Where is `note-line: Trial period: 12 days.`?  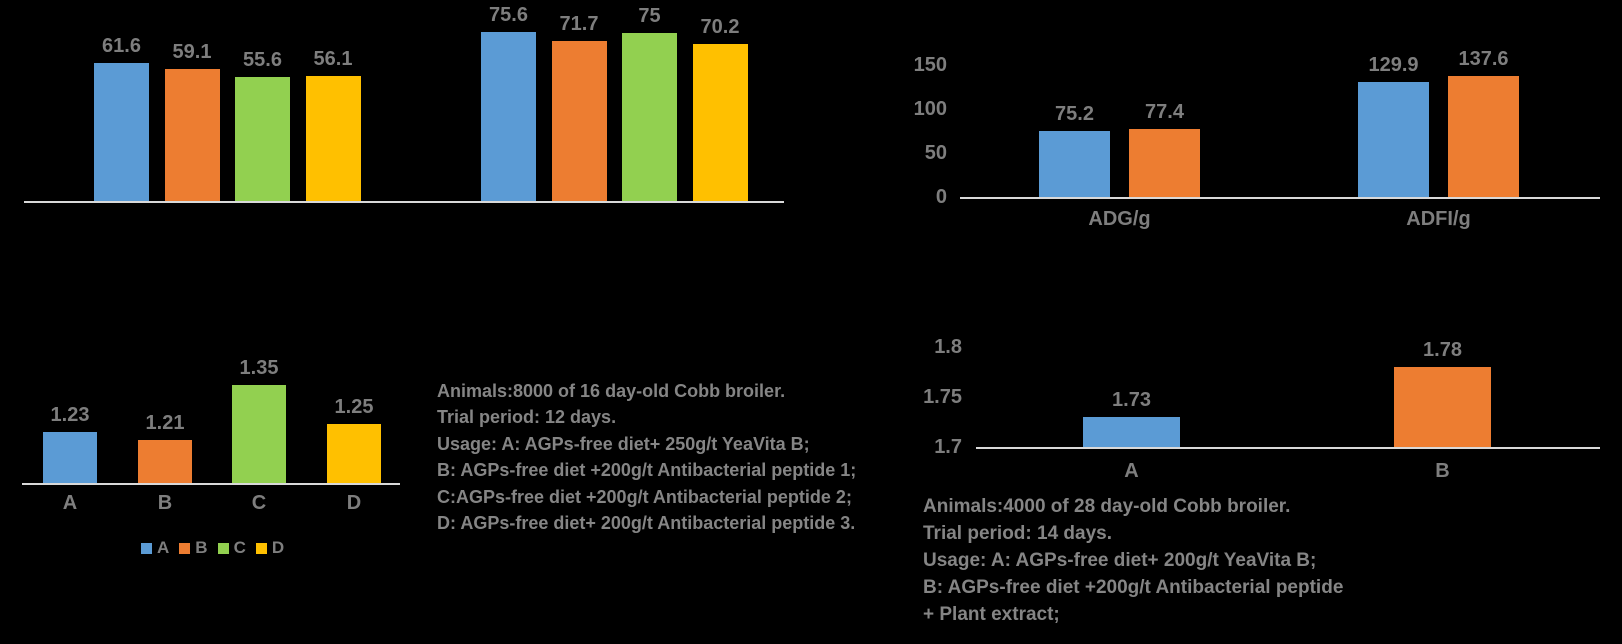 note-line: Trial period: 12 days. is located at coordinates (527, 417).